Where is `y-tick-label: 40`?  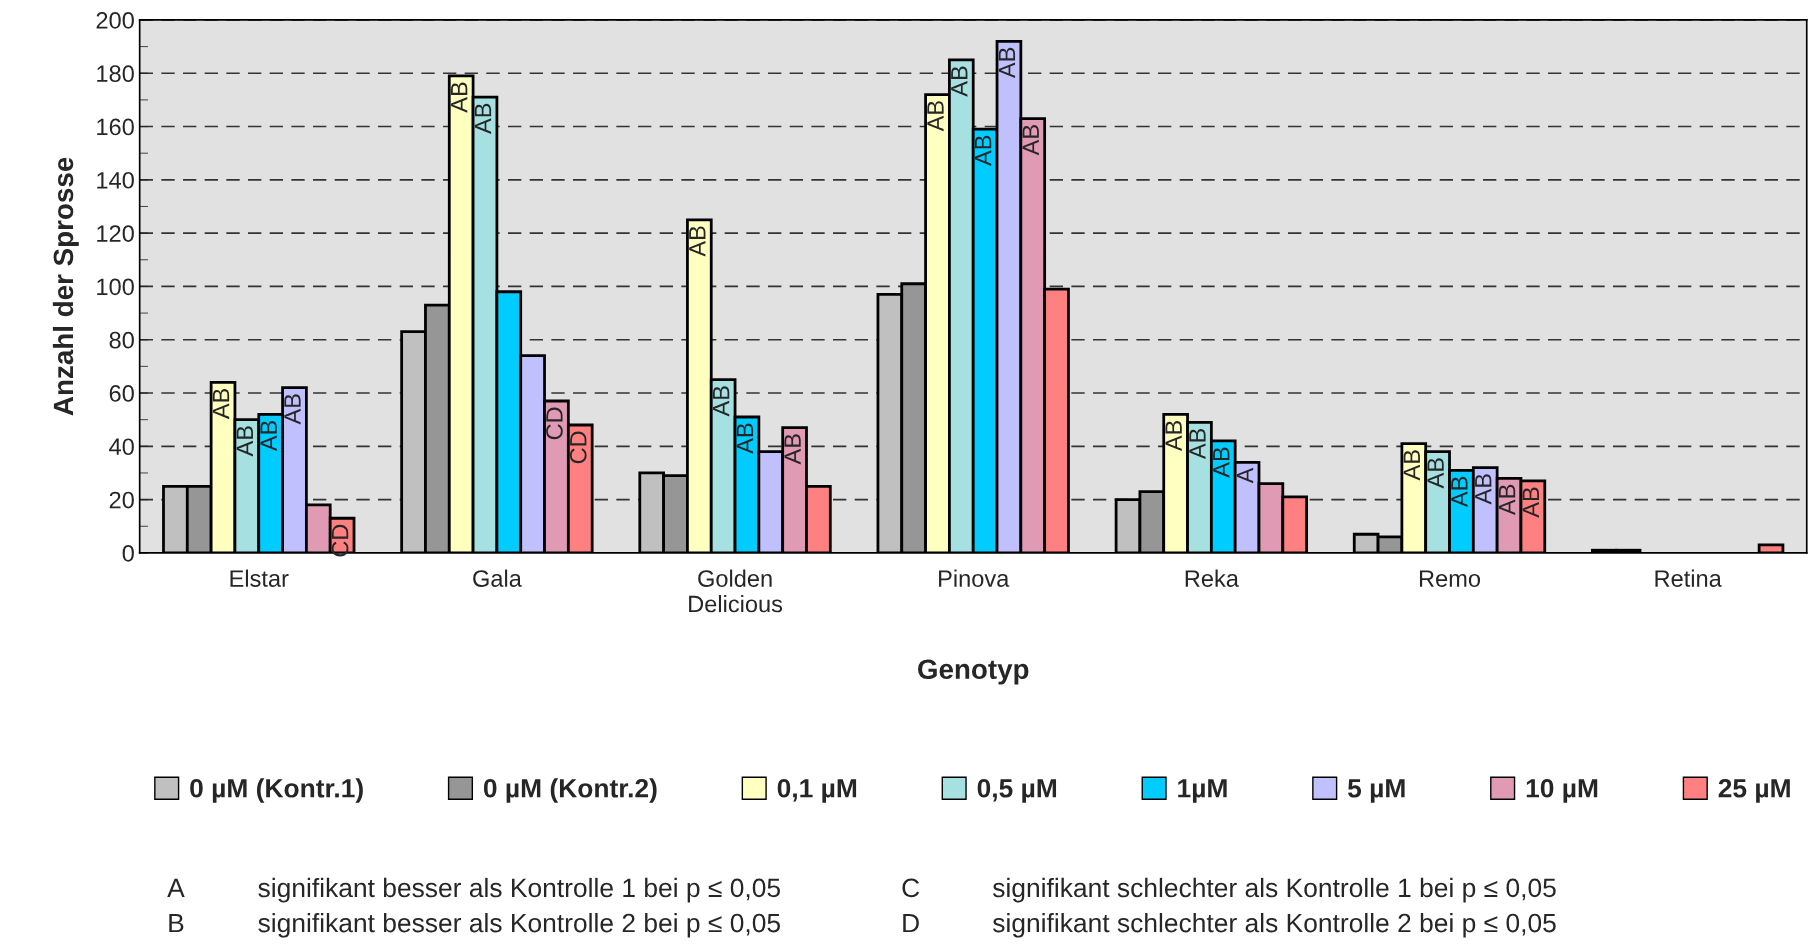 y-tick-label: 40 is located at coordinates (121, 447).